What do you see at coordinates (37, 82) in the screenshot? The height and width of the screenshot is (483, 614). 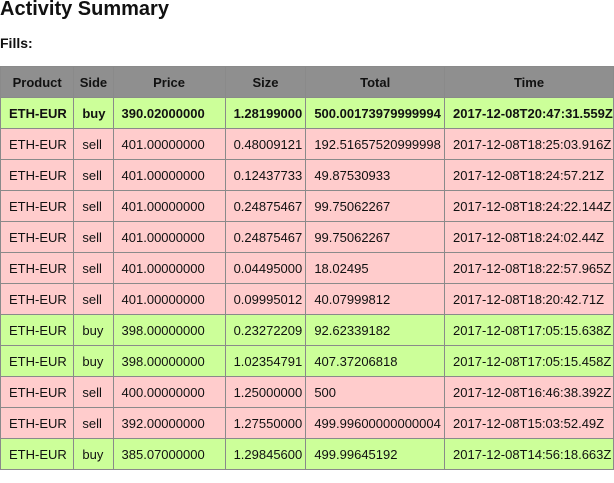 I see `column-header-product: Product` at bounding box center [37, 82].